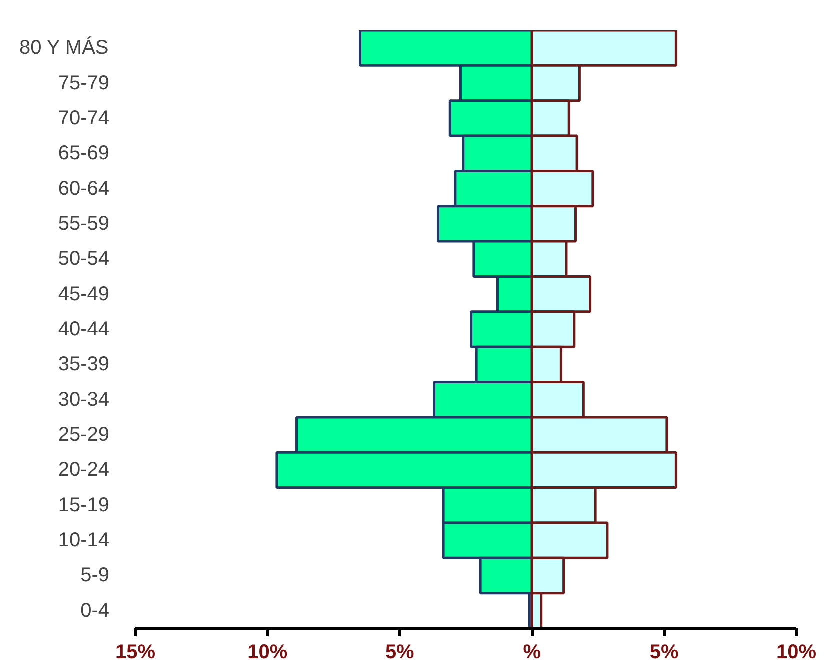  Describe the element at coordinates (84, 223) in the screenshot. I see `y-tick-label: 55-59` at that location.